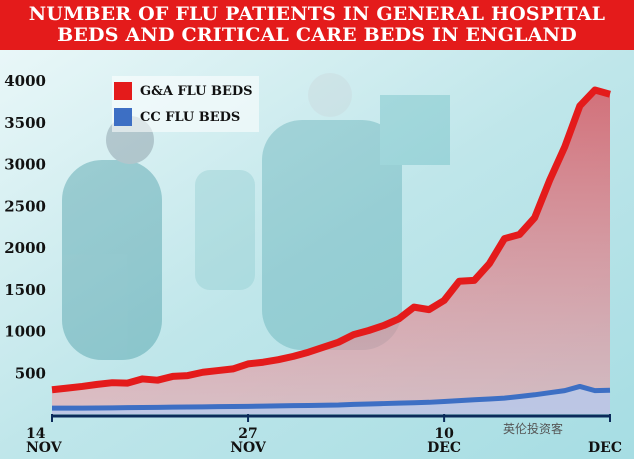  Describe the element at coordinates (331, 397) in the screenshot. I see `cc-series-line` at that location.